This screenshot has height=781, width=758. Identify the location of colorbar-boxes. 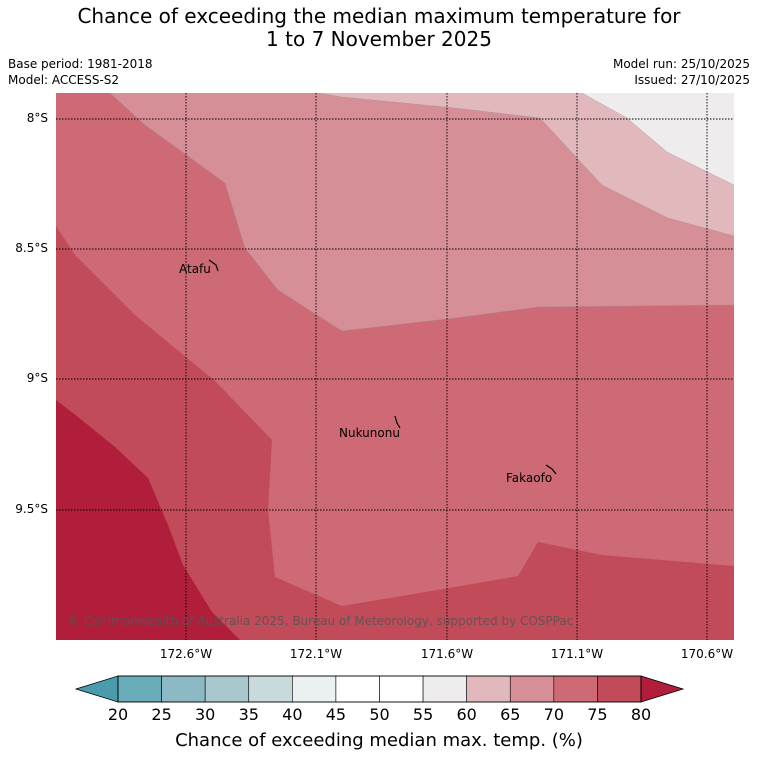
(379, 689).